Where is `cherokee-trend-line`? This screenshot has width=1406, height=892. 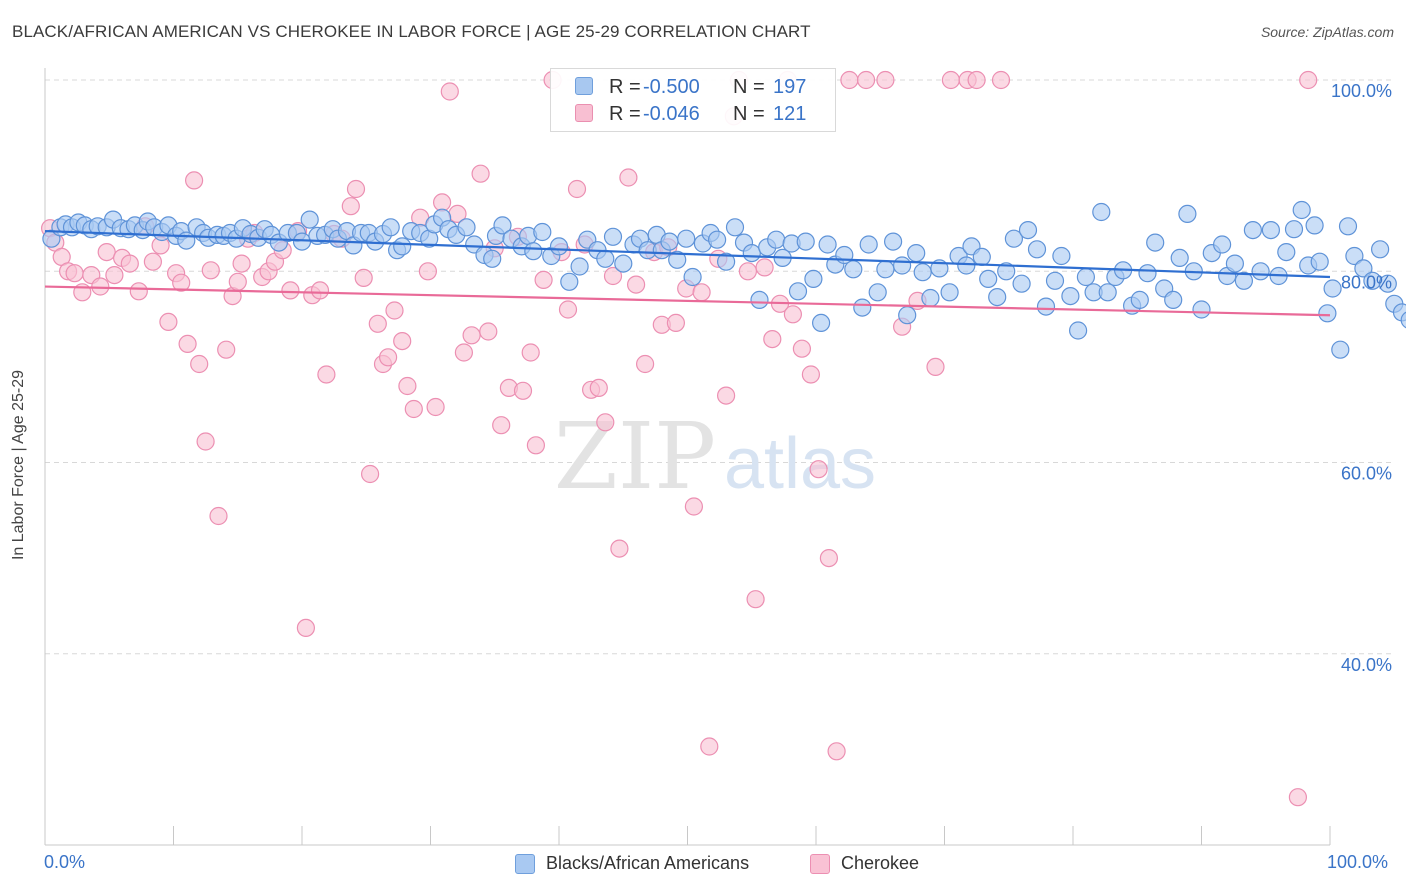
cherokee-trend-line is located at coordinates (687, 301).